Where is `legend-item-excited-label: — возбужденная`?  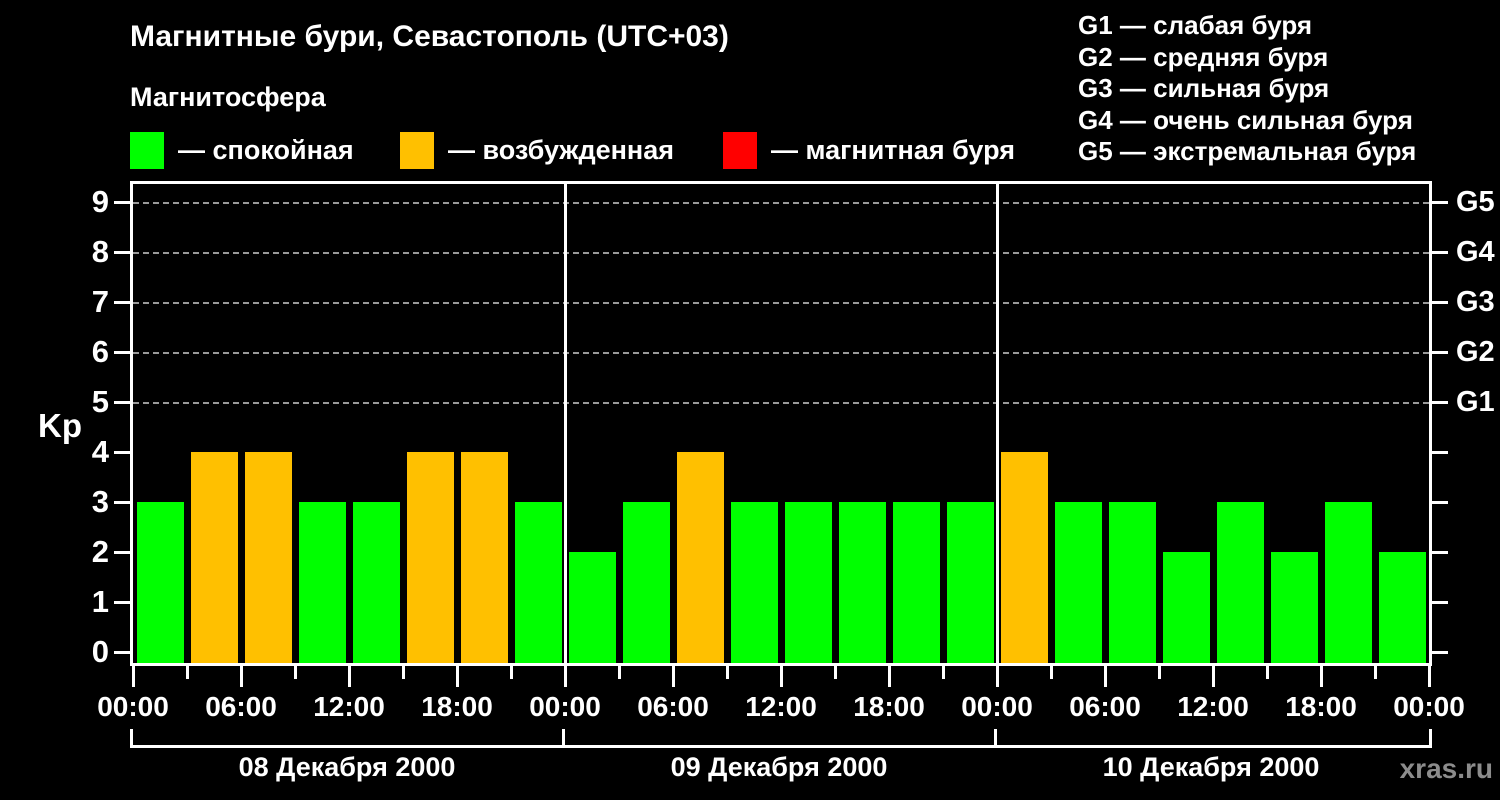
legend-item-excited-label: — возбужденная is located at coordinates (561, 149).